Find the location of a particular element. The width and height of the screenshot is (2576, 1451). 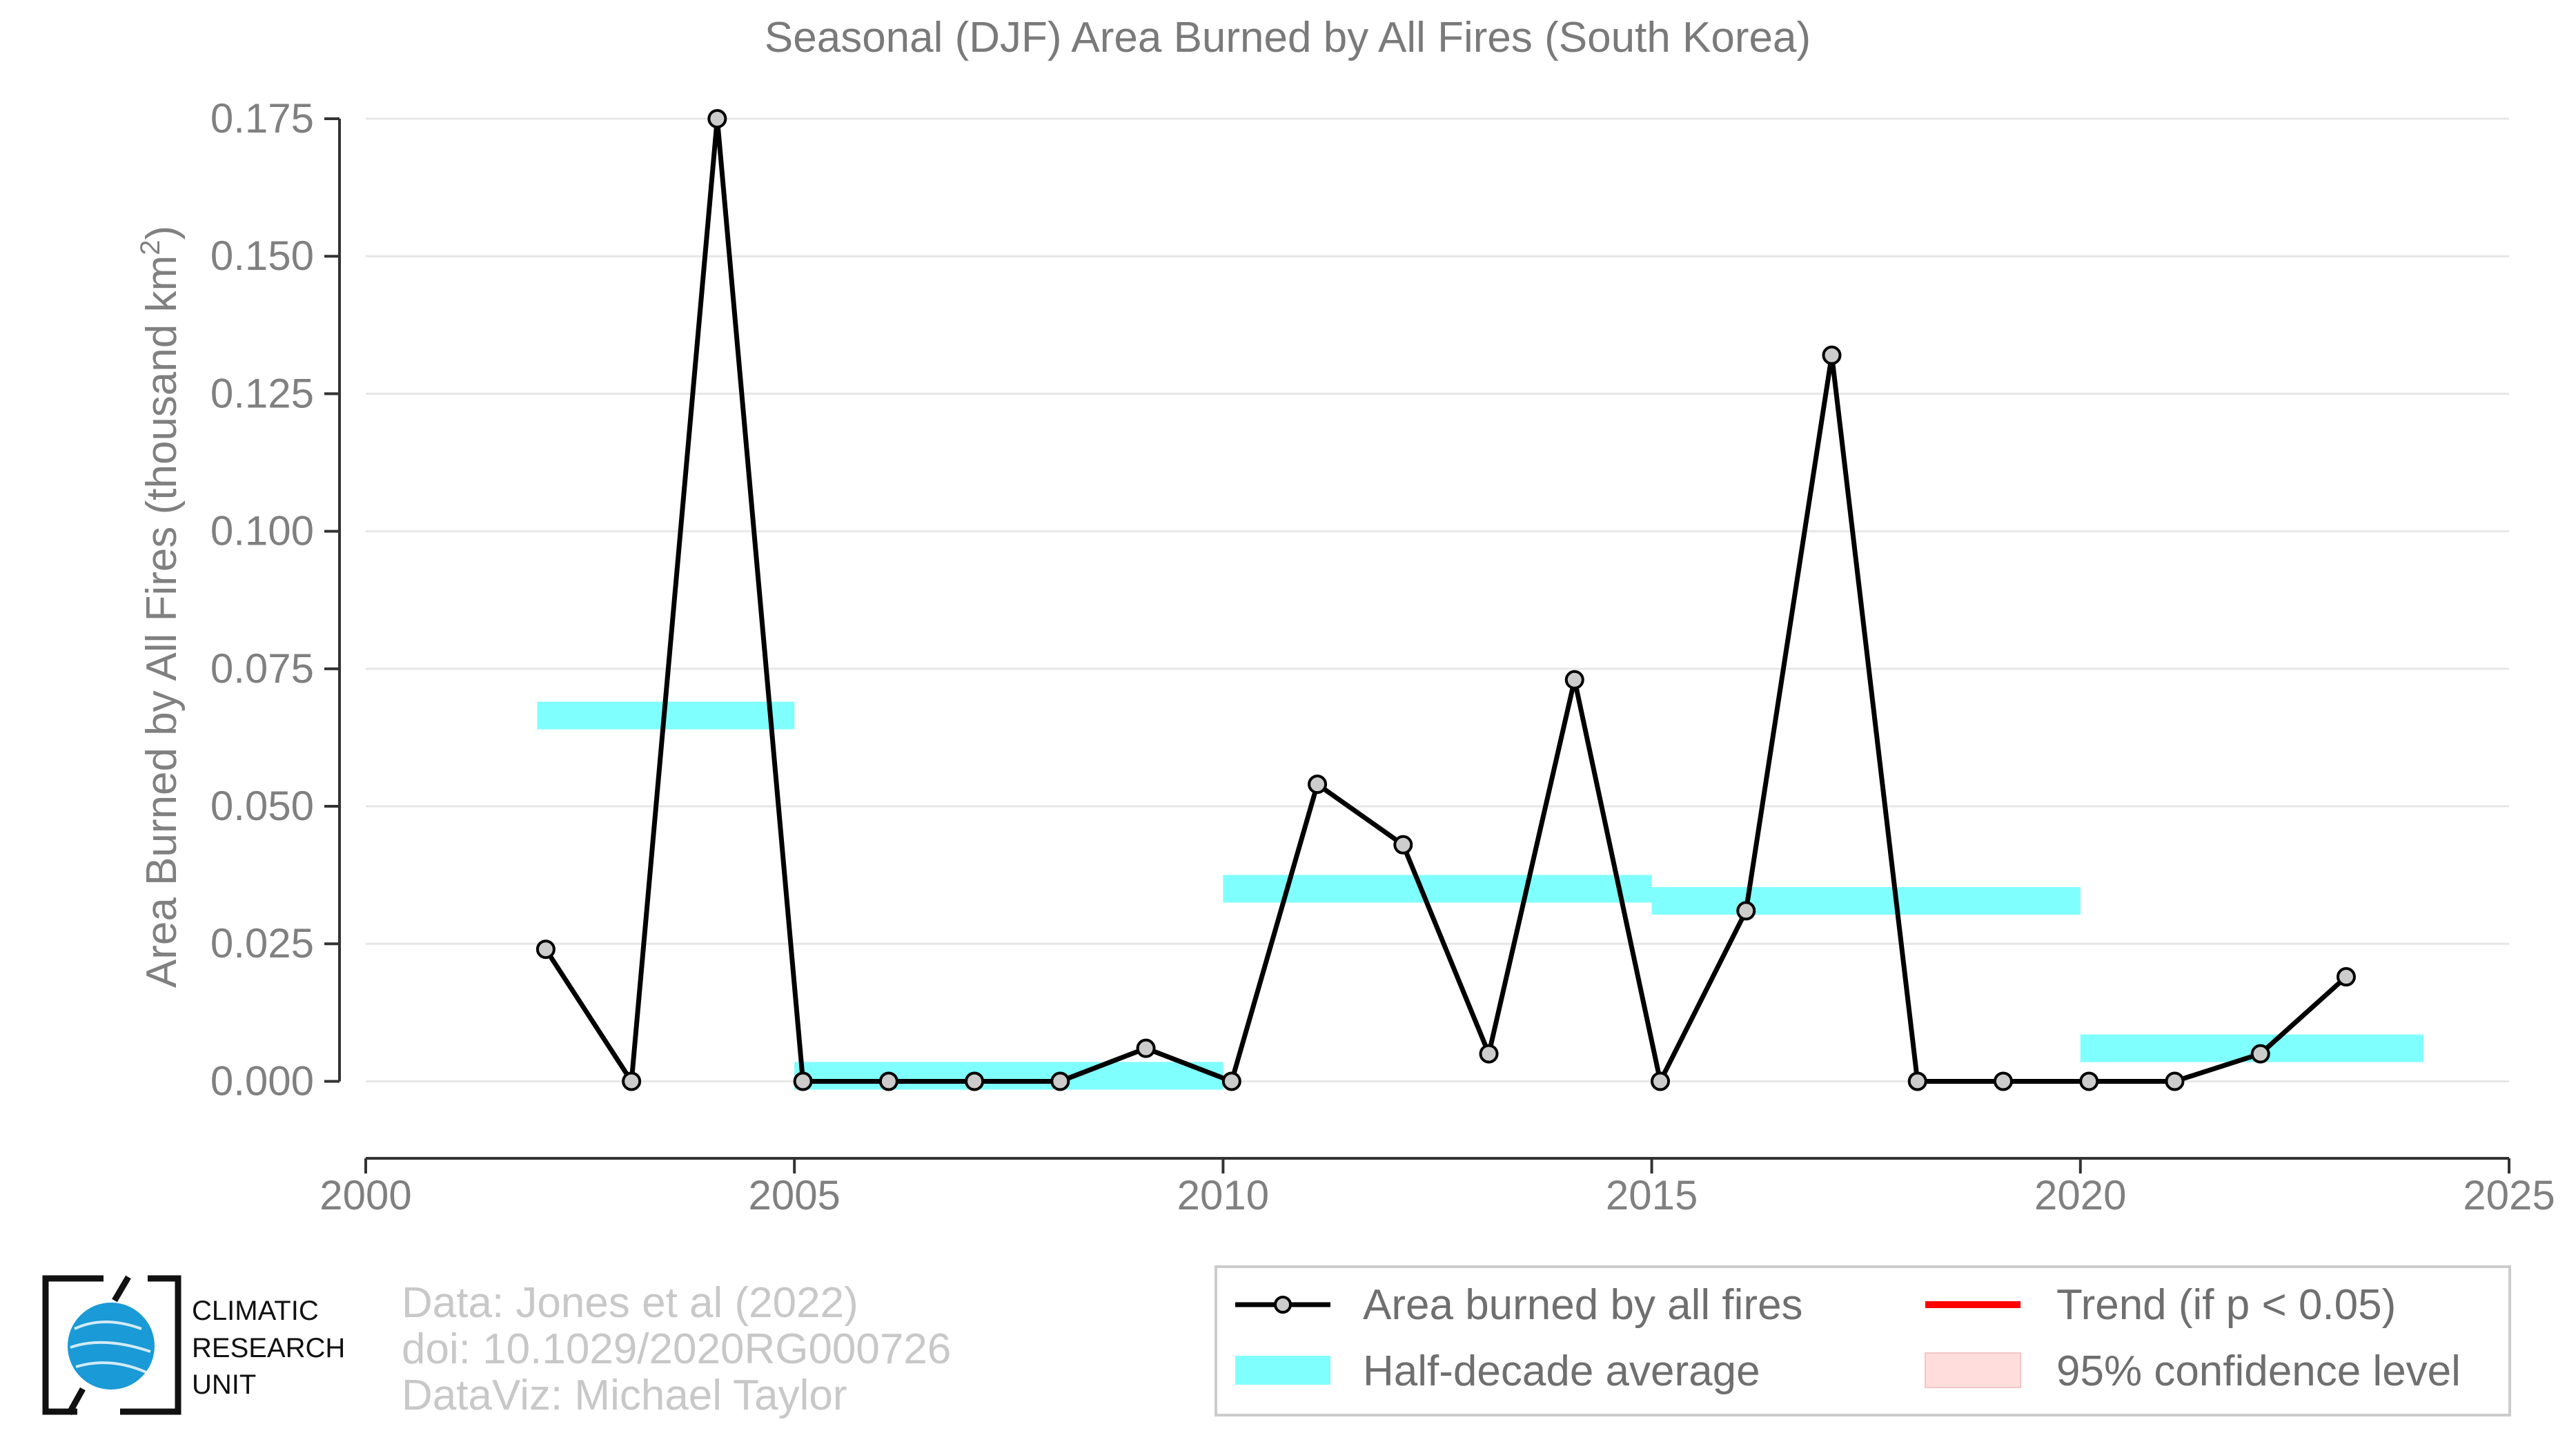

logo-text-line2: RESEARCH is located at coordinates (268, 1348).